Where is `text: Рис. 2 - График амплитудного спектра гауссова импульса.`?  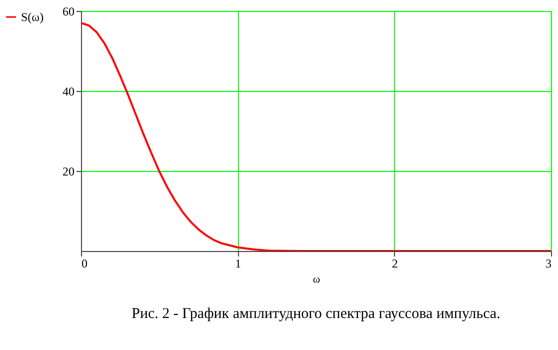 text: Рис. 2 - График амплитудного спектра гауссова импульса. is located at coordinates (316, 314).